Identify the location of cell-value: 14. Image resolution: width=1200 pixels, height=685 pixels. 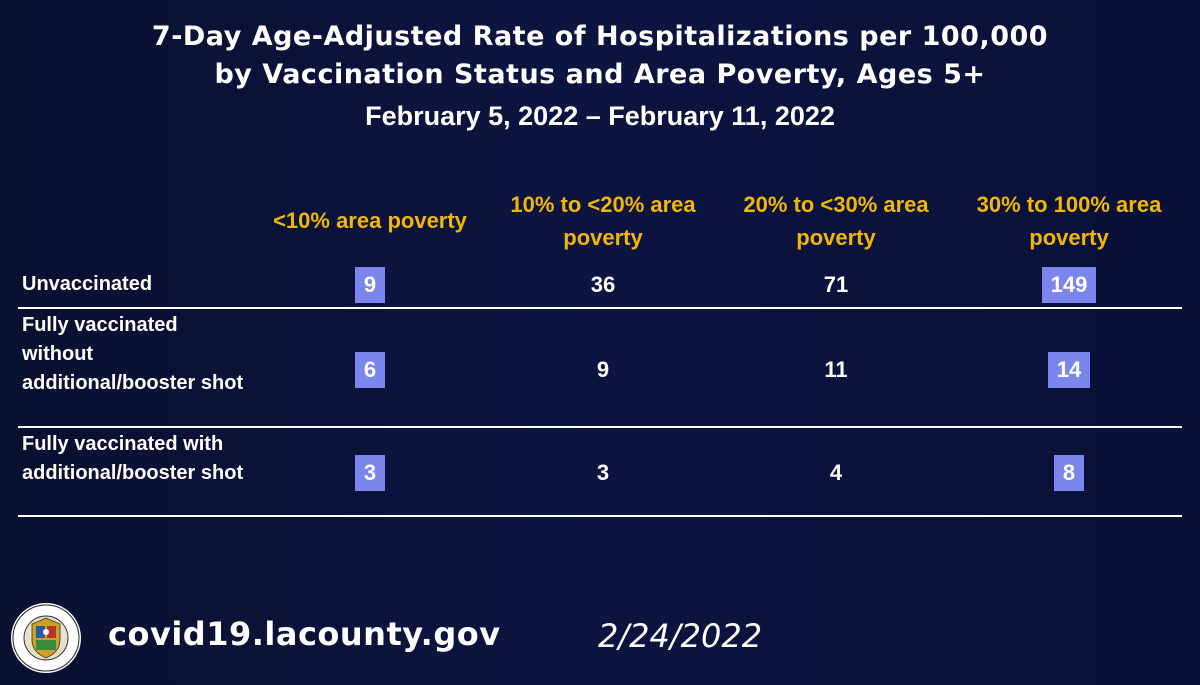
(1069, 370).